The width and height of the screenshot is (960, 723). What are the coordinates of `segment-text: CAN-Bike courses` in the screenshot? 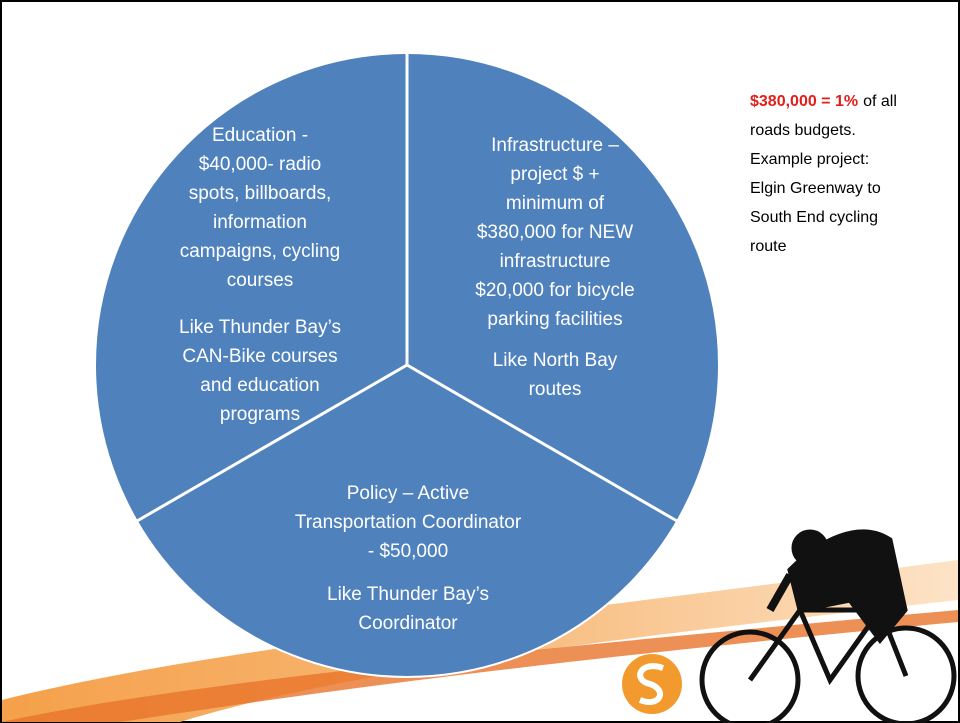 It's located at (259, 356).